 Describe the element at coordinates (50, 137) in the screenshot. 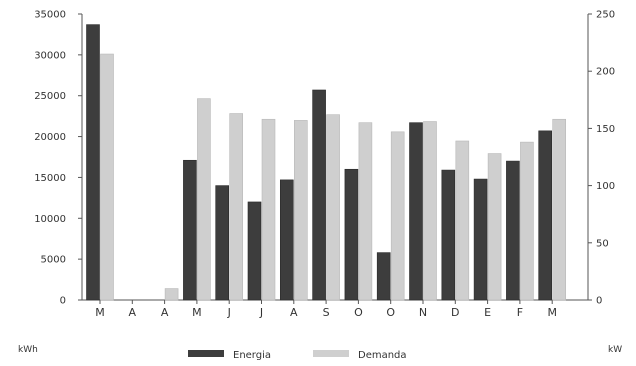

I see `left-tick-label: 20000` at that location.